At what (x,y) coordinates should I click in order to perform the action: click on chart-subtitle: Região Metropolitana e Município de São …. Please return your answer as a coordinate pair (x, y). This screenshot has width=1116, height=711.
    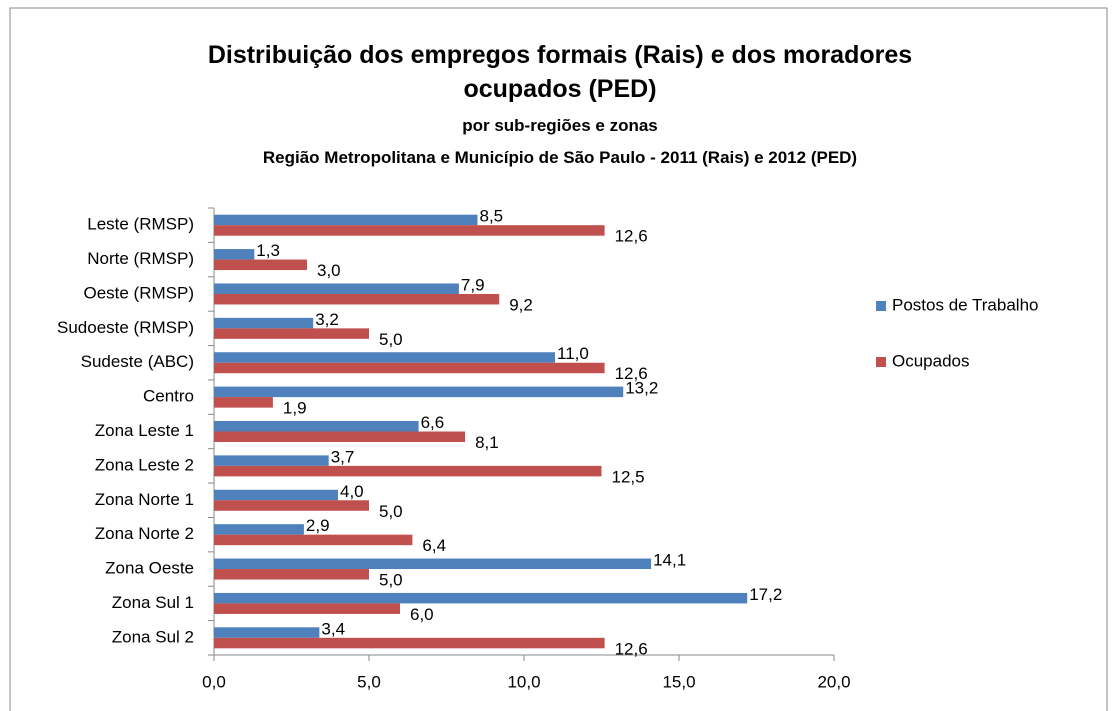
    Looking at the image, I should click on (560, 157).